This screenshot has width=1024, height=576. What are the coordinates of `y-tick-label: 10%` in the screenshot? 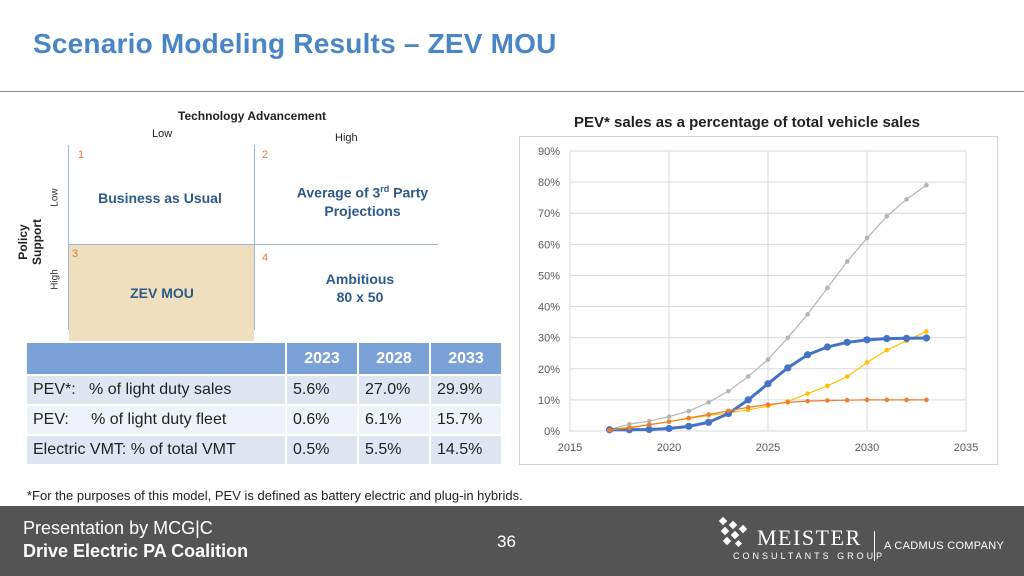 It's located at (549, 401).